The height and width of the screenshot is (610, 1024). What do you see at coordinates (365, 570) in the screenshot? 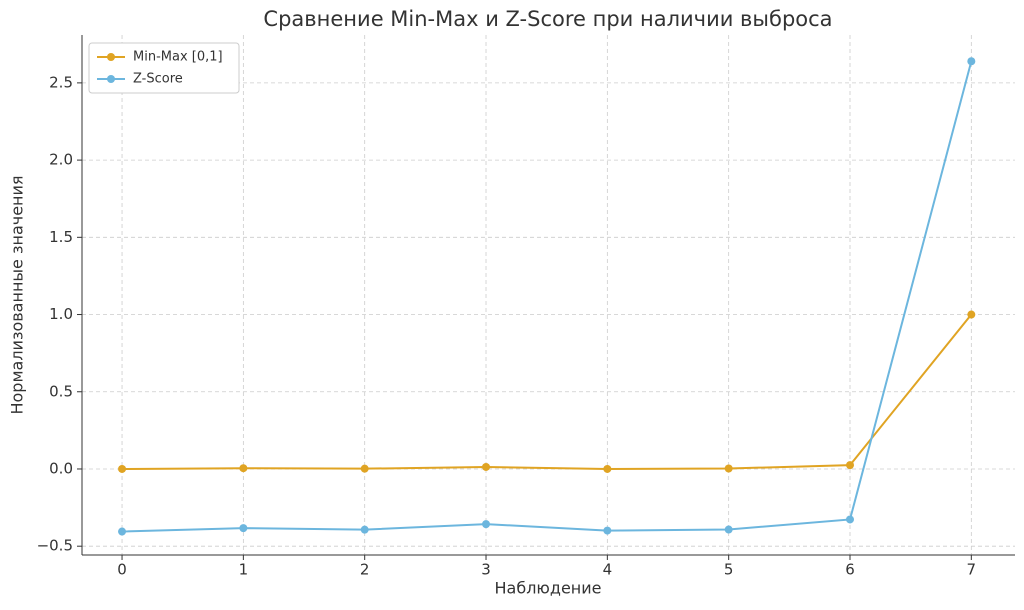
I see `x-tick-label: 2` at bounding box center [365, 570].